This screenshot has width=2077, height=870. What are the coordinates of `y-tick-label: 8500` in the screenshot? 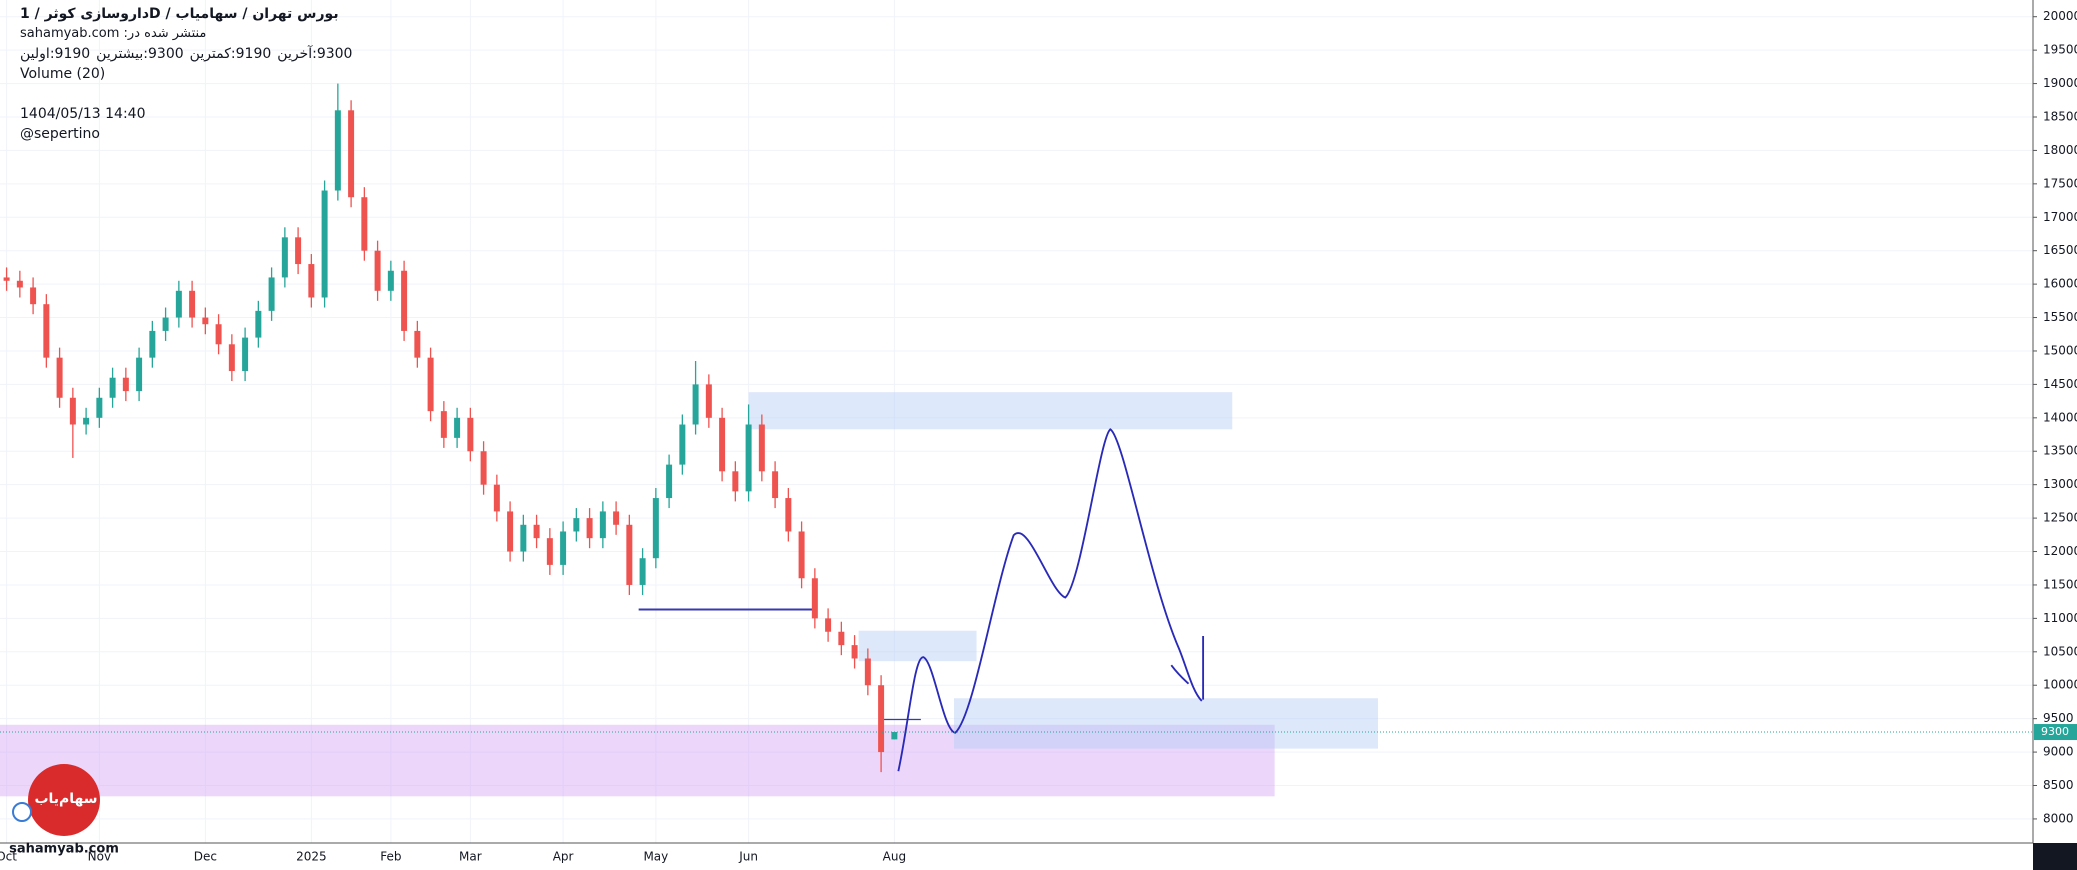 It's located at (2058, 785).